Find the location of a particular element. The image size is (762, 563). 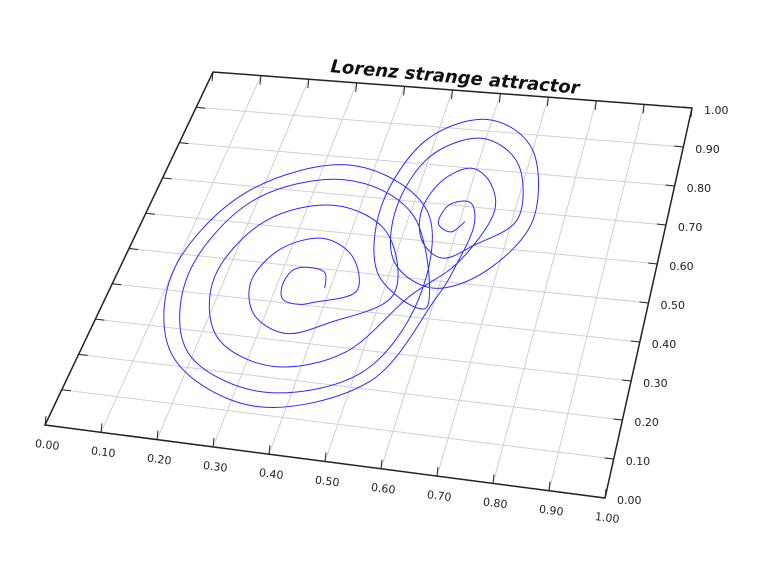

y-tick-label: 0.20 is located at coordinates (646, 422).